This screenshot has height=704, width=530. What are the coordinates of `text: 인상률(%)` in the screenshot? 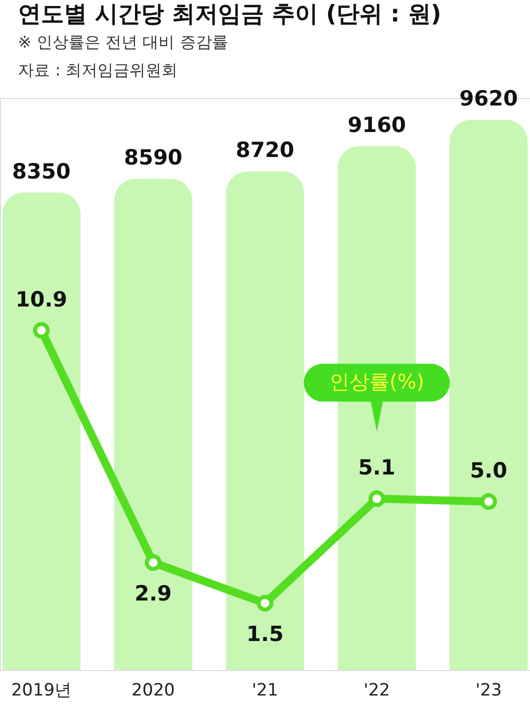 It's located at (377, 382).